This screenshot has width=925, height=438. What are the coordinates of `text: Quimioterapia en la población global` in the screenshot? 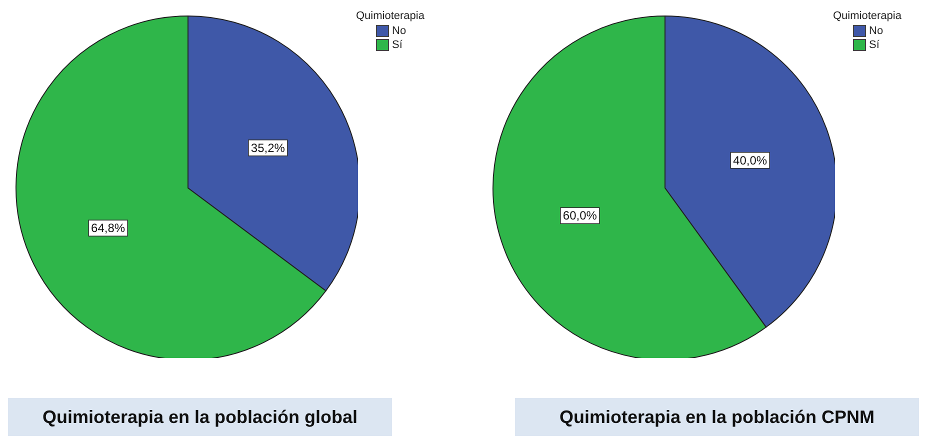 It's located at (200, 417).